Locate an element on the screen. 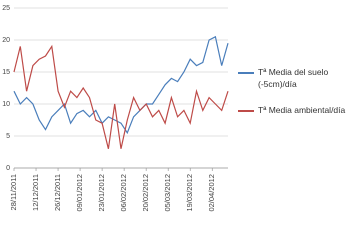  x-tick-label: 28/11/2011 is located at coordinates (13, 192).